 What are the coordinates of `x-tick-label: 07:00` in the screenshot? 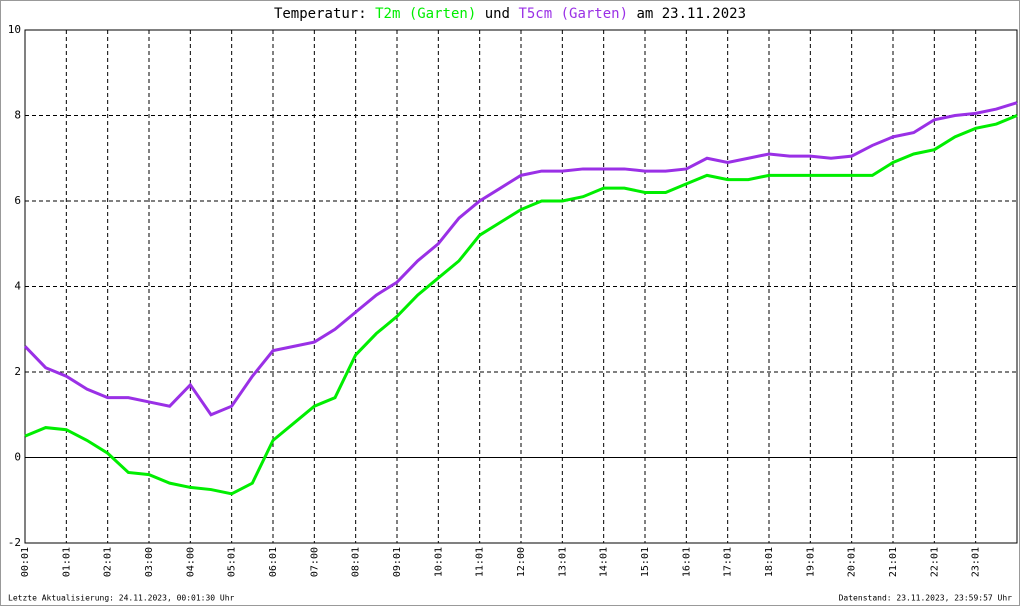 It's located at (314, 562).